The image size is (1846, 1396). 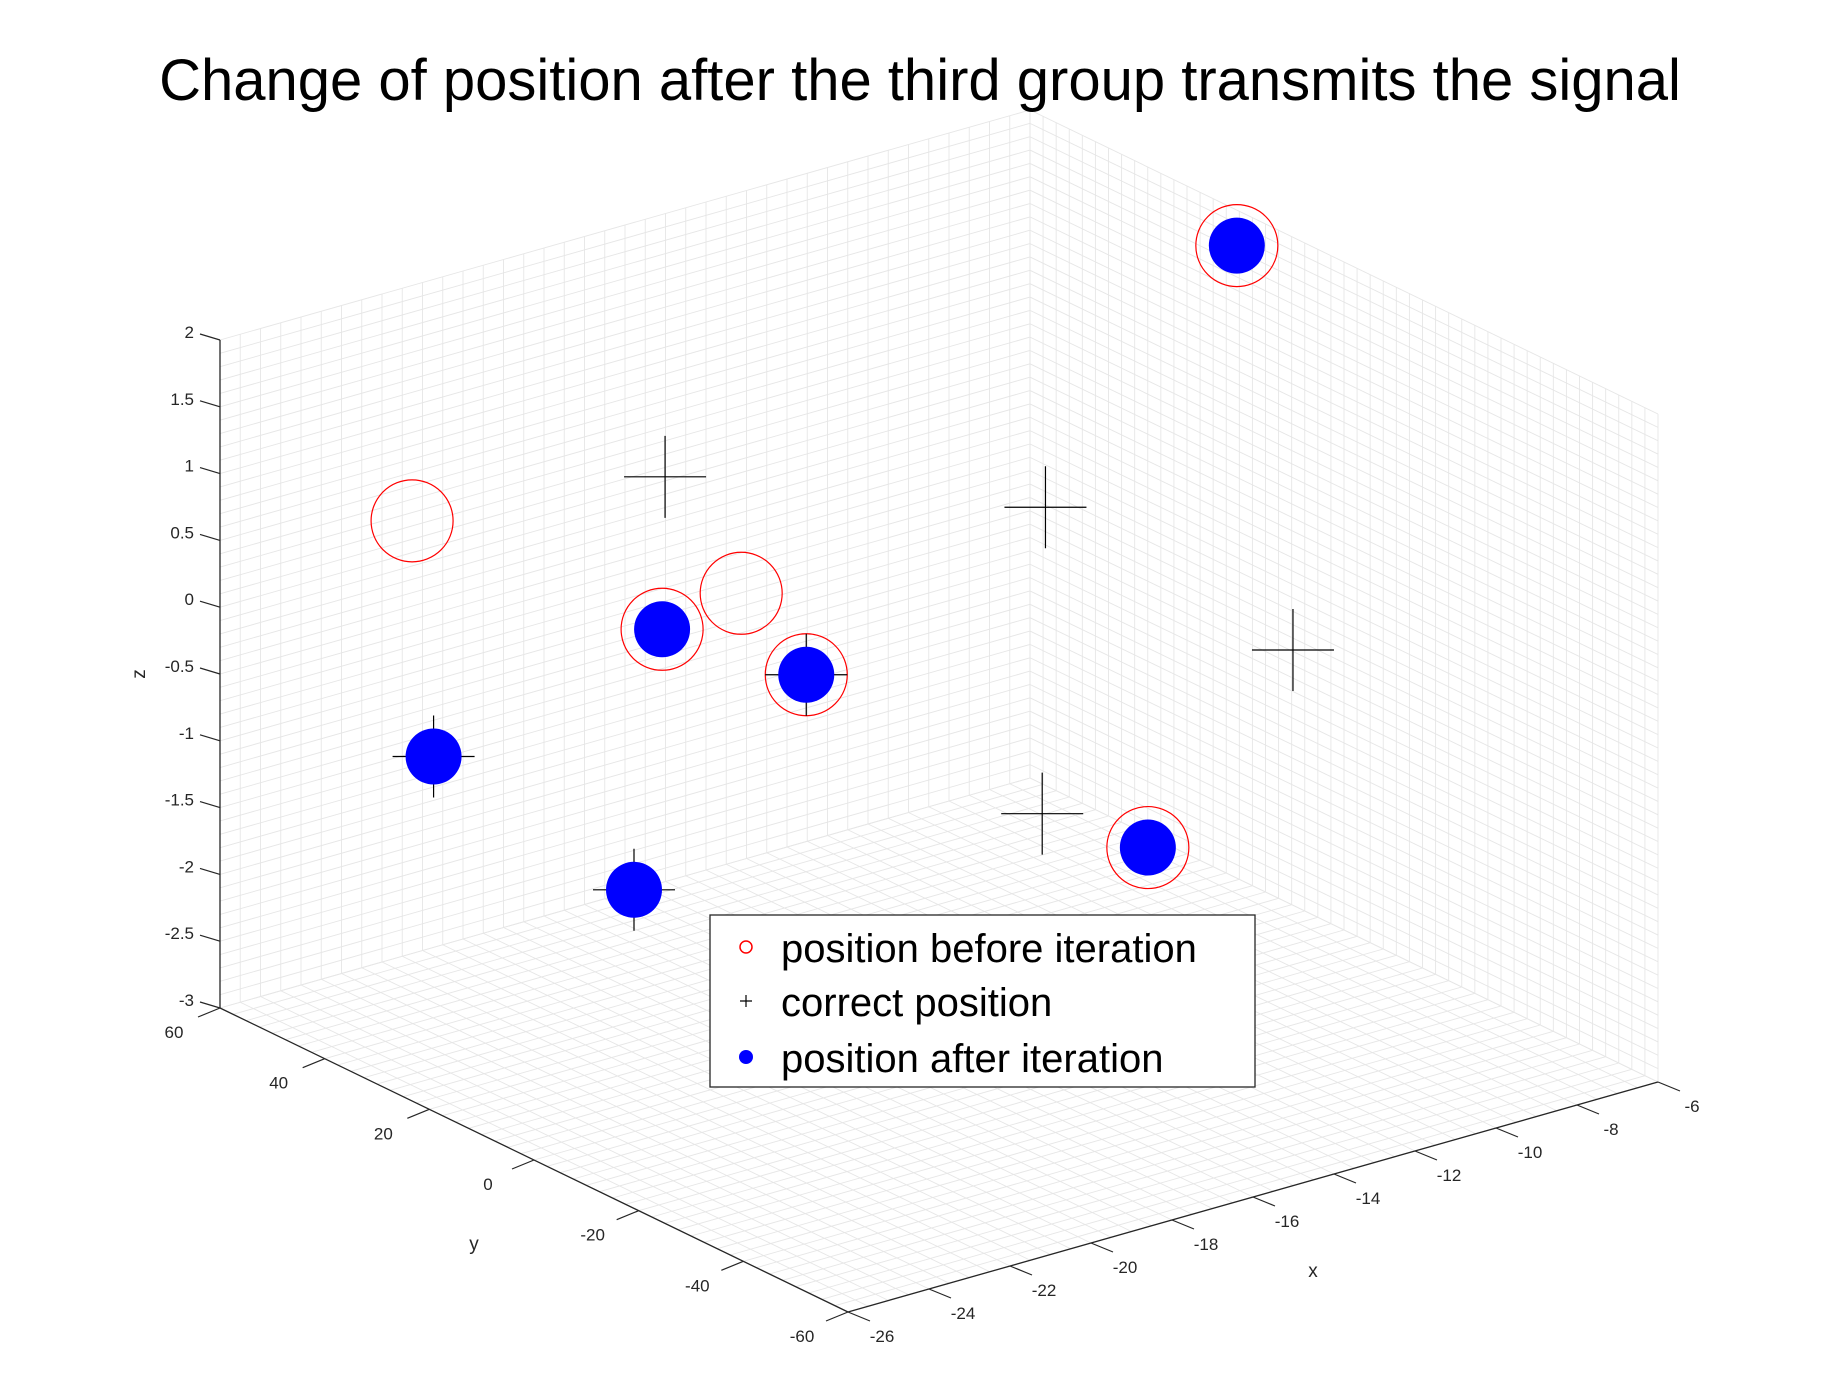 What do you see at coordinates (189, 466) in the screenshot?
I see `z-tick-label: 1` at bounding box center [189, 466].